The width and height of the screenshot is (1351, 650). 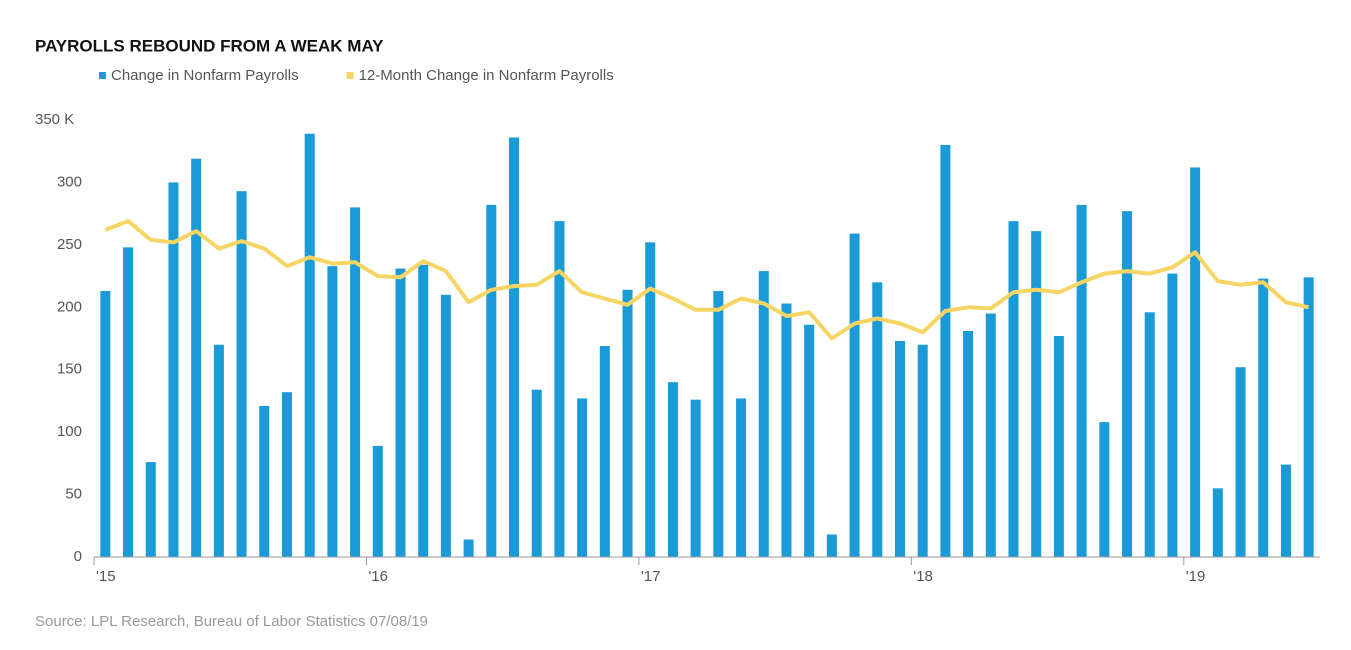 What do you see at coordinates (78, 556) in the screenshot?
I see `y-tick-label: 0` at bounding box center [78, 556].